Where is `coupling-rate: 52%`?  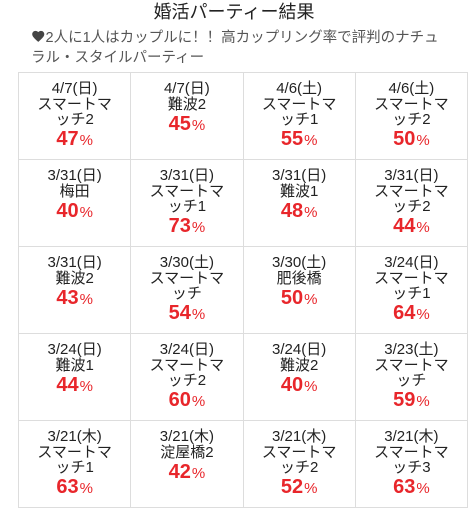 coupling-rate: 52% is located at coordinates (299, 488).